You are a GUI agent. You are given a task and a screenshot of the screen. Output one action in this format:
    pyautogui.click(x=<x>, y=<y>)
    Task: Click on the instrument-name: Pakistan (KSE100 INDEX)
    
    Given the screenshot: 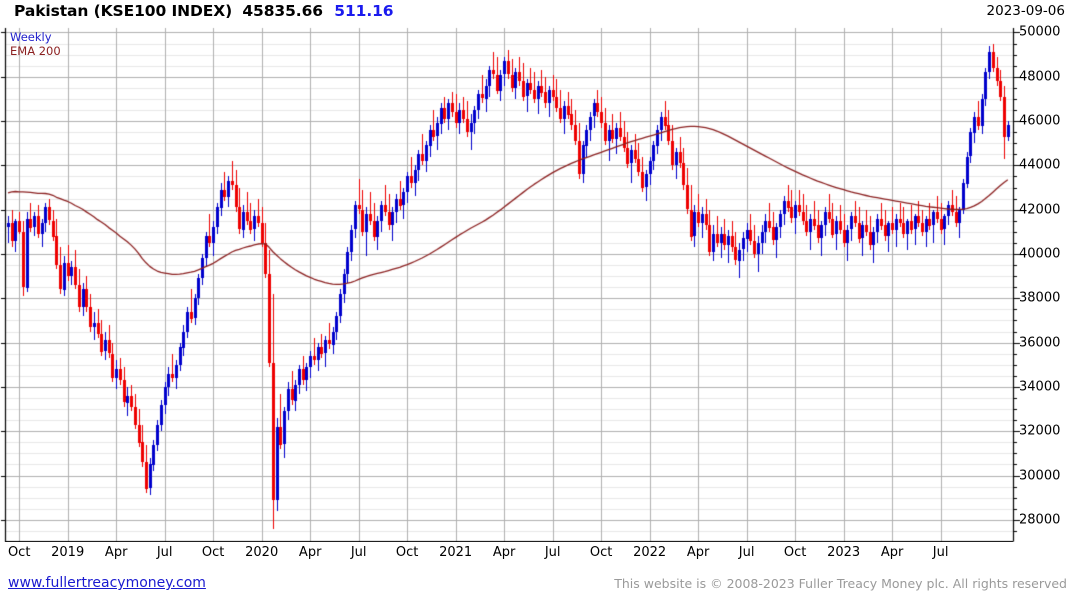 What is the action you would take?
    pyautogui.click(x=123, y=11)
    